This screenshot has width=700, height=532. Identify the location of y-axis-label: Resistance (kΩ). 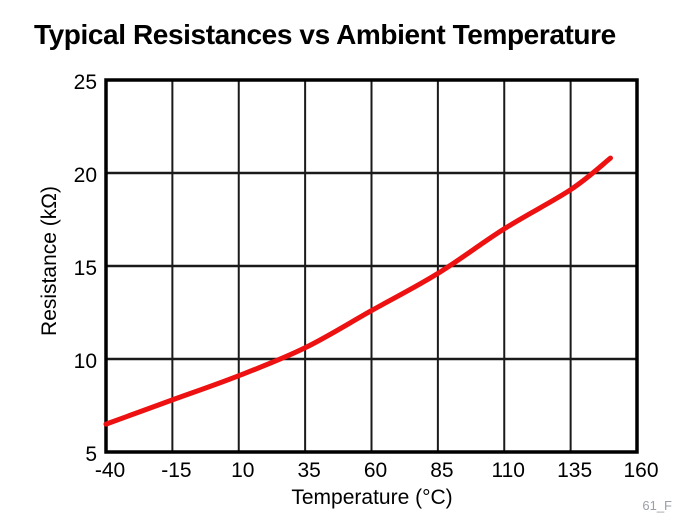
(49, 261).